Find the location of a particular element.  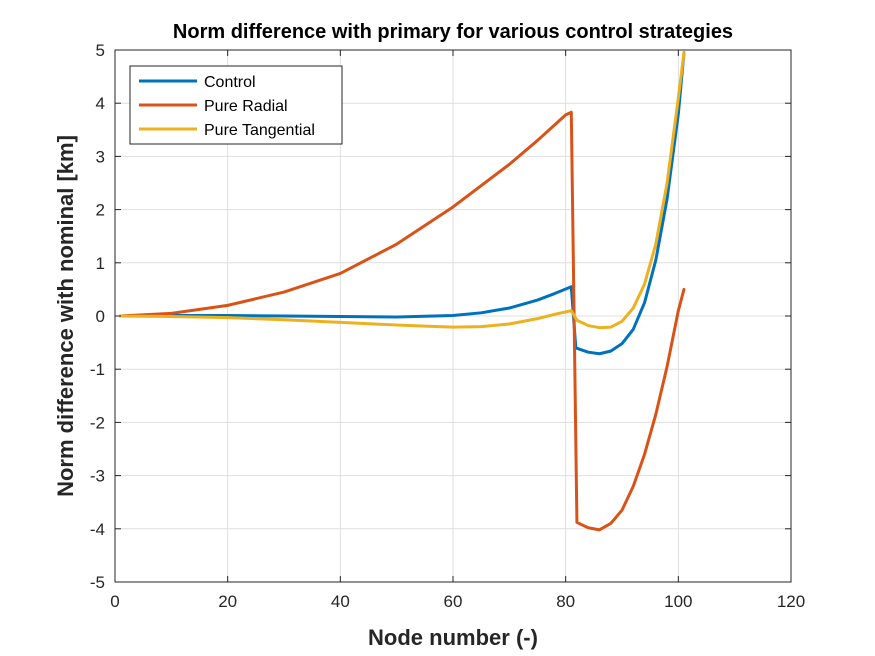

y-tick-label: 4 is located at coordinates (100, 103).